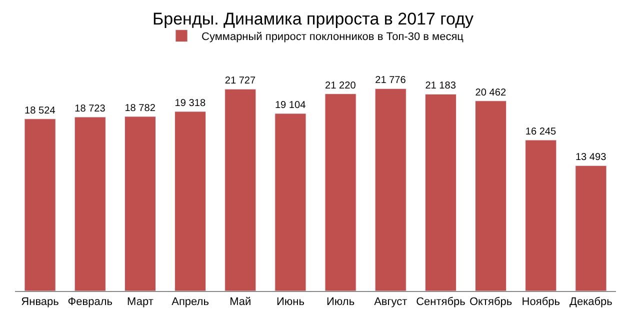 The image size is (626, 321). I want to click on data-label: 13 493, so click(591, 158).